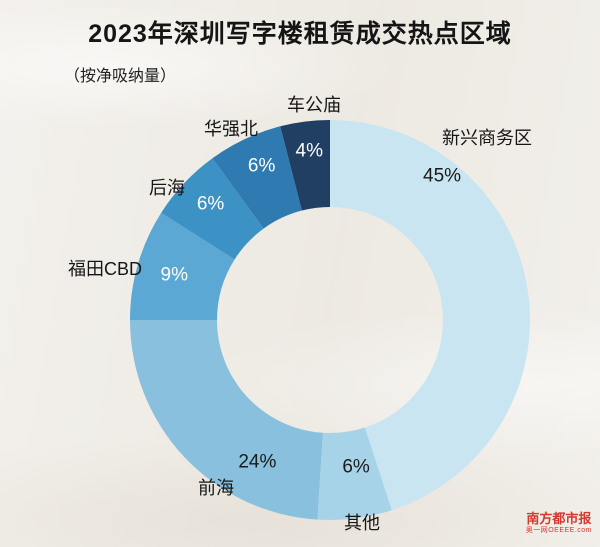  What do you see at coordinates (300, 34) in the screenshot?
I see `chart-title: 2023年深圳写字楼租赁成交热点区域` at bounding box center [300, 34].